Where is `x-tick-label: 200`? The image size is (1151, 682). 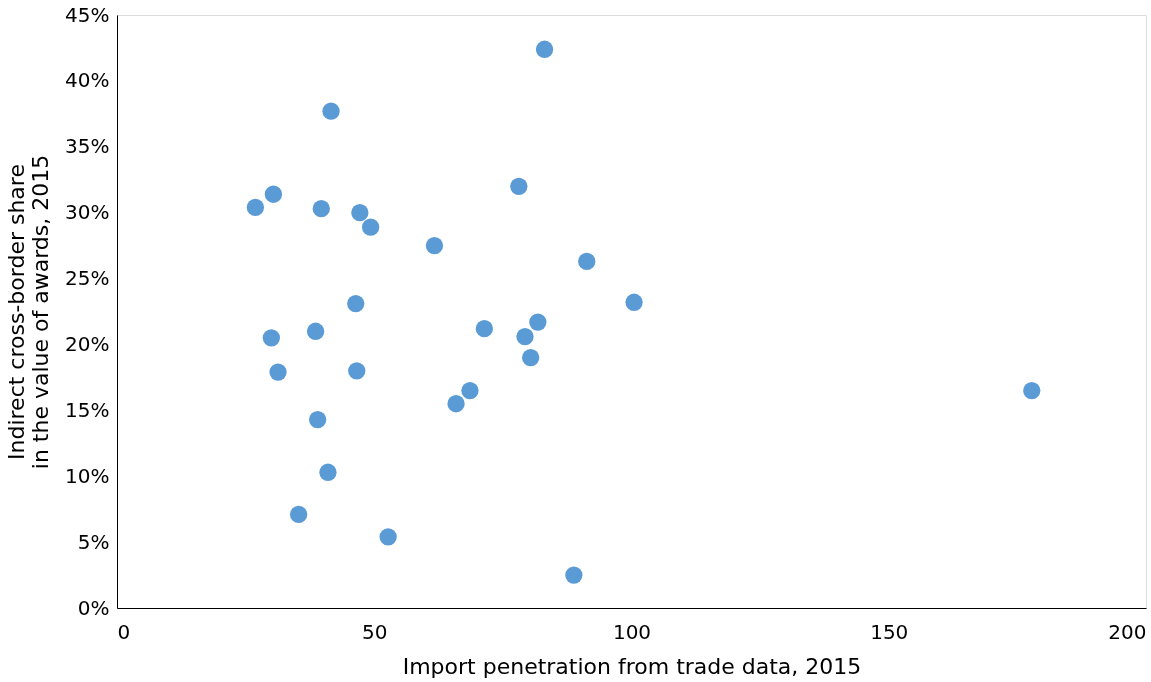
x-tick-label: 200 is located at coordinates (1127, 631).